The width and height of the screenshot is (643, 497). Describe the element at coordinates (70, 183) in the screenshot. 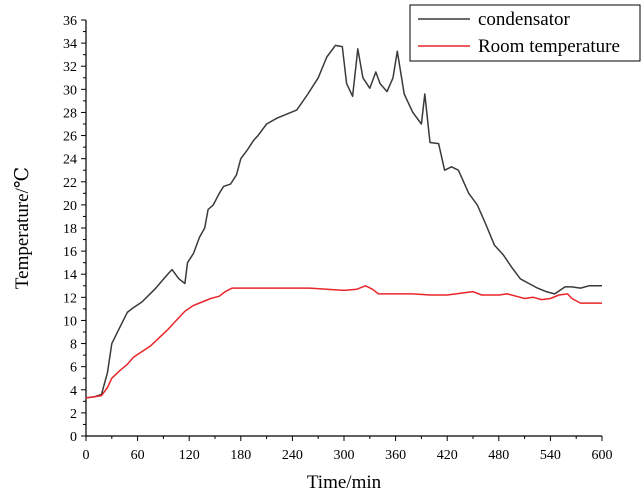

I see `y-tick-label: 22` at that location.